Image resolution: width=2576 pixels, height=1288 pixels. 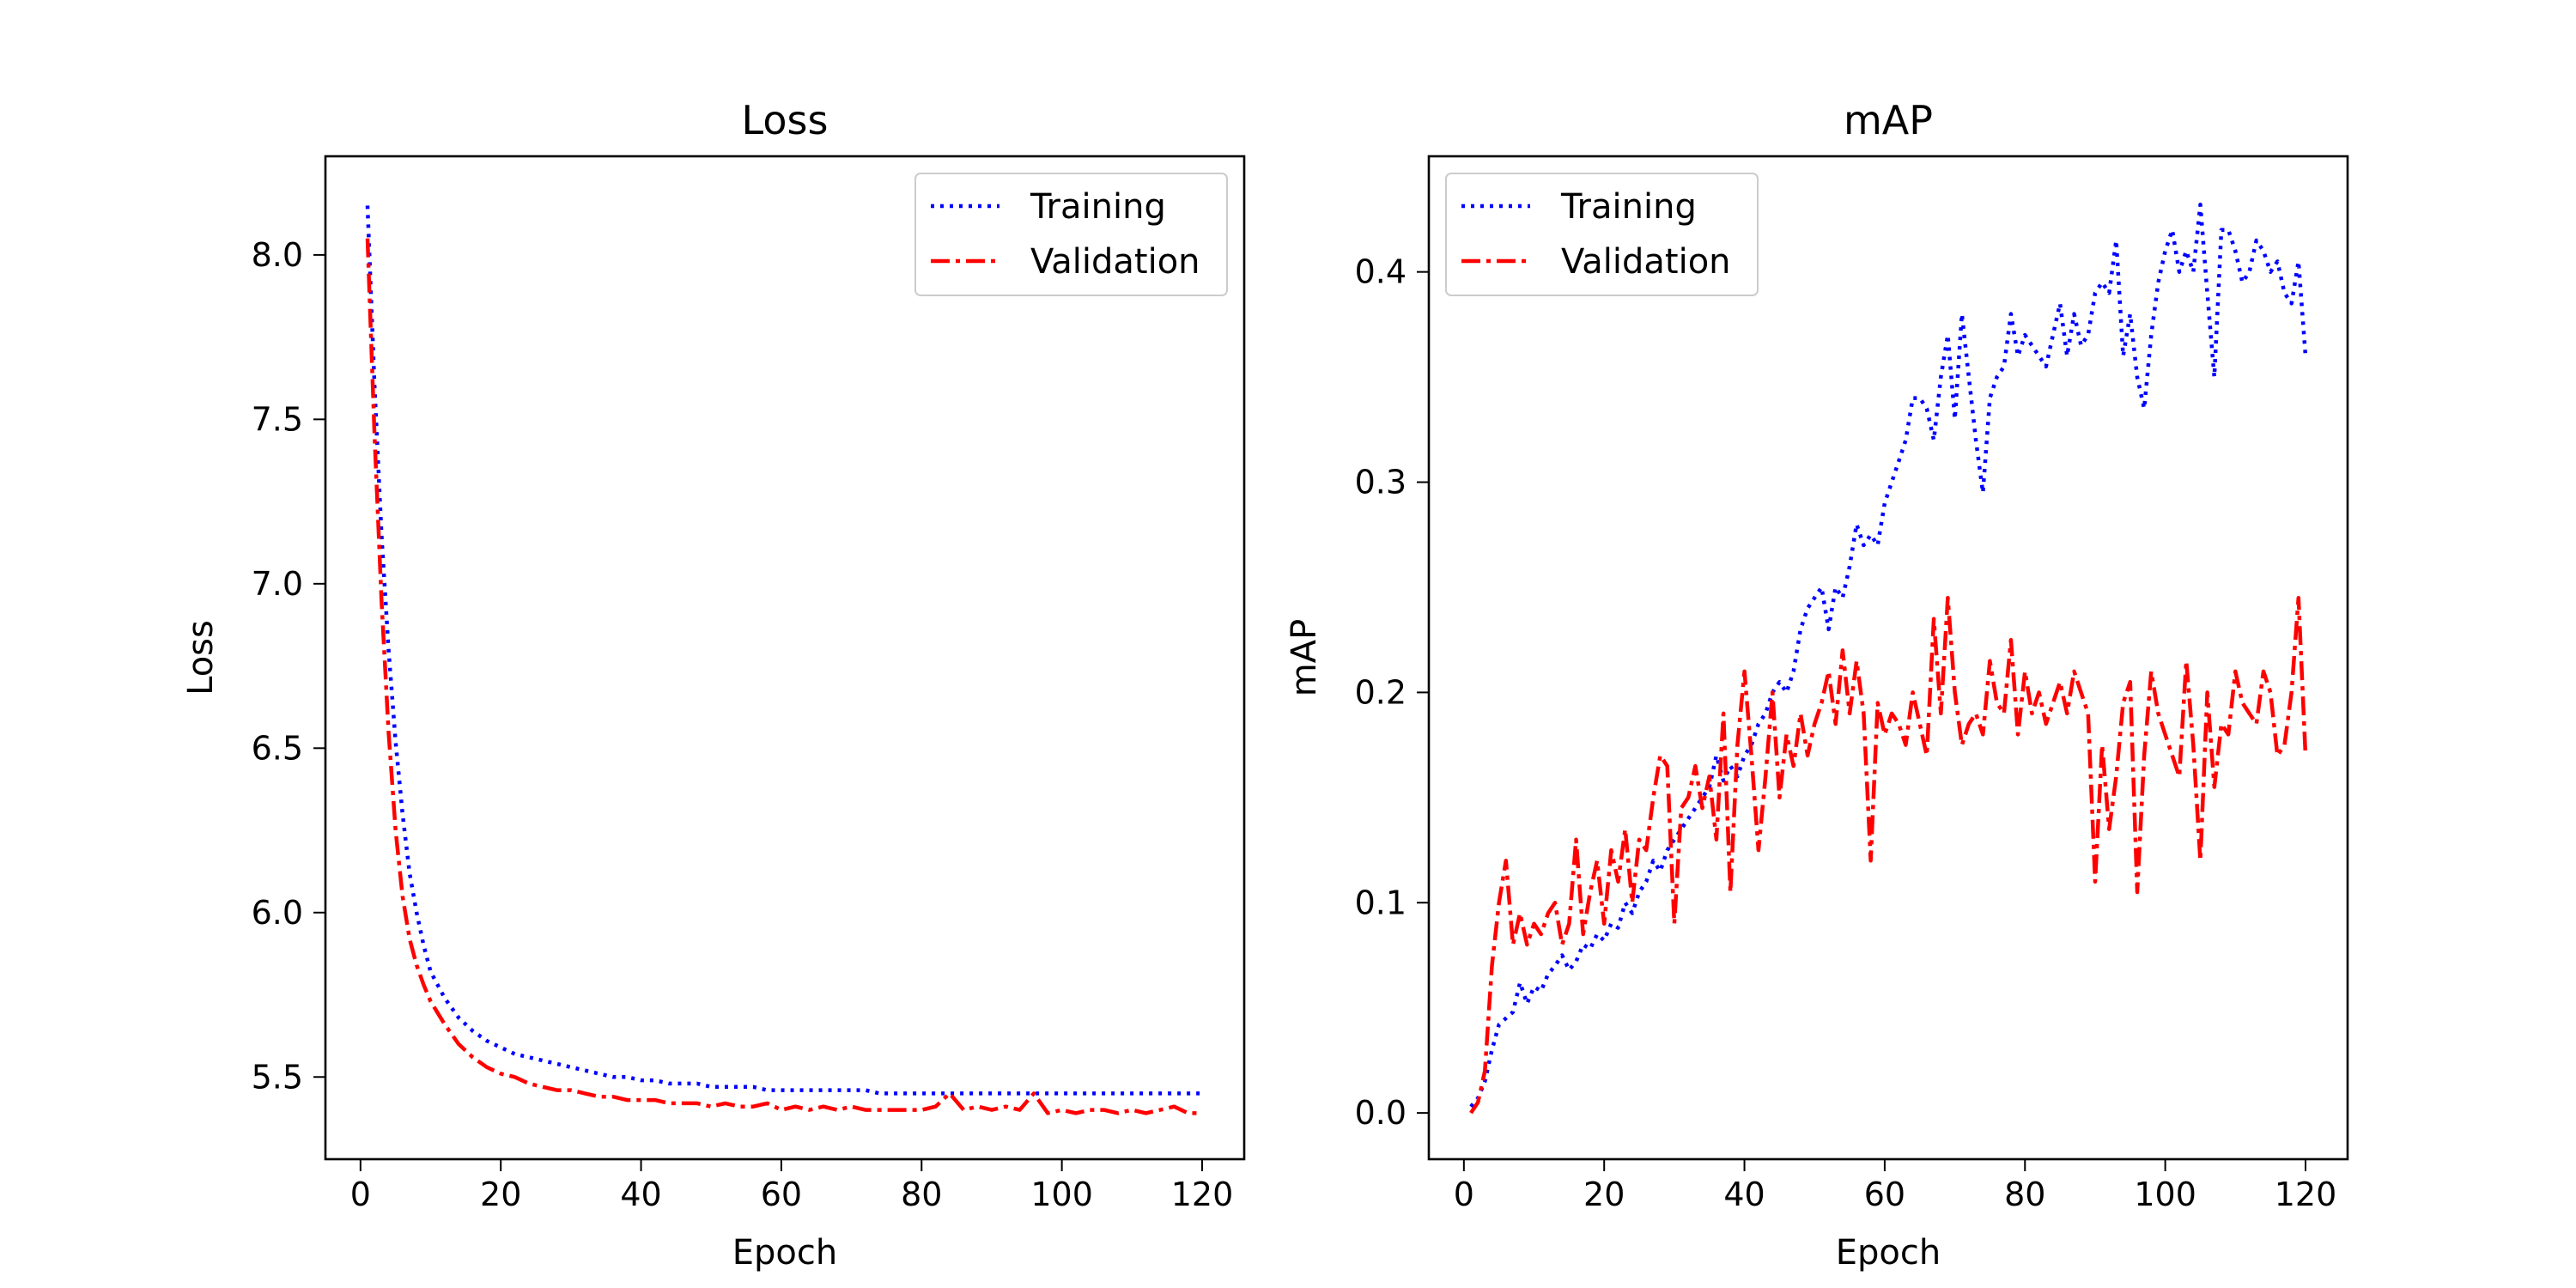 What do you see at coordinates (278, 748) in the screenshot?
I see `y-tick-label: 6.5` at bounding box center [278, 748].